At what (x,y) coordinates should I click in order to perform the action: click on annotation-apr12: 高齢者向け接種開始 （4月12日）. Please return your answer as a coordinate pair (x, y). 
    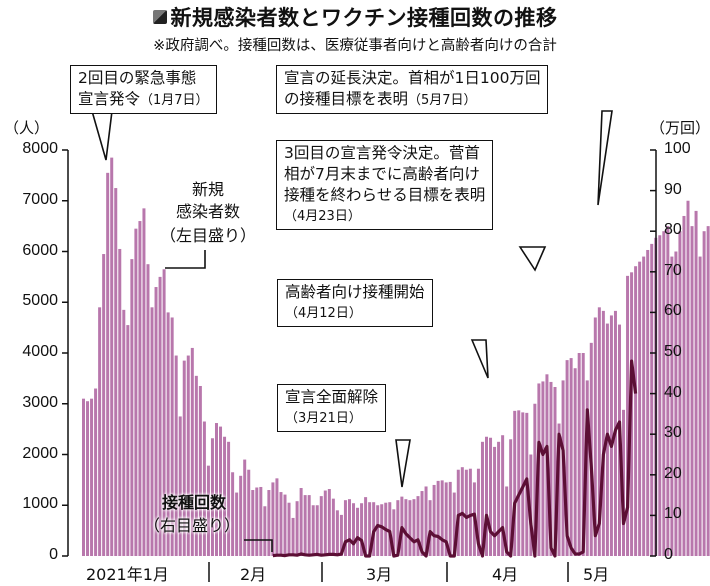
    Looking at the image, I should click on (355, 303).